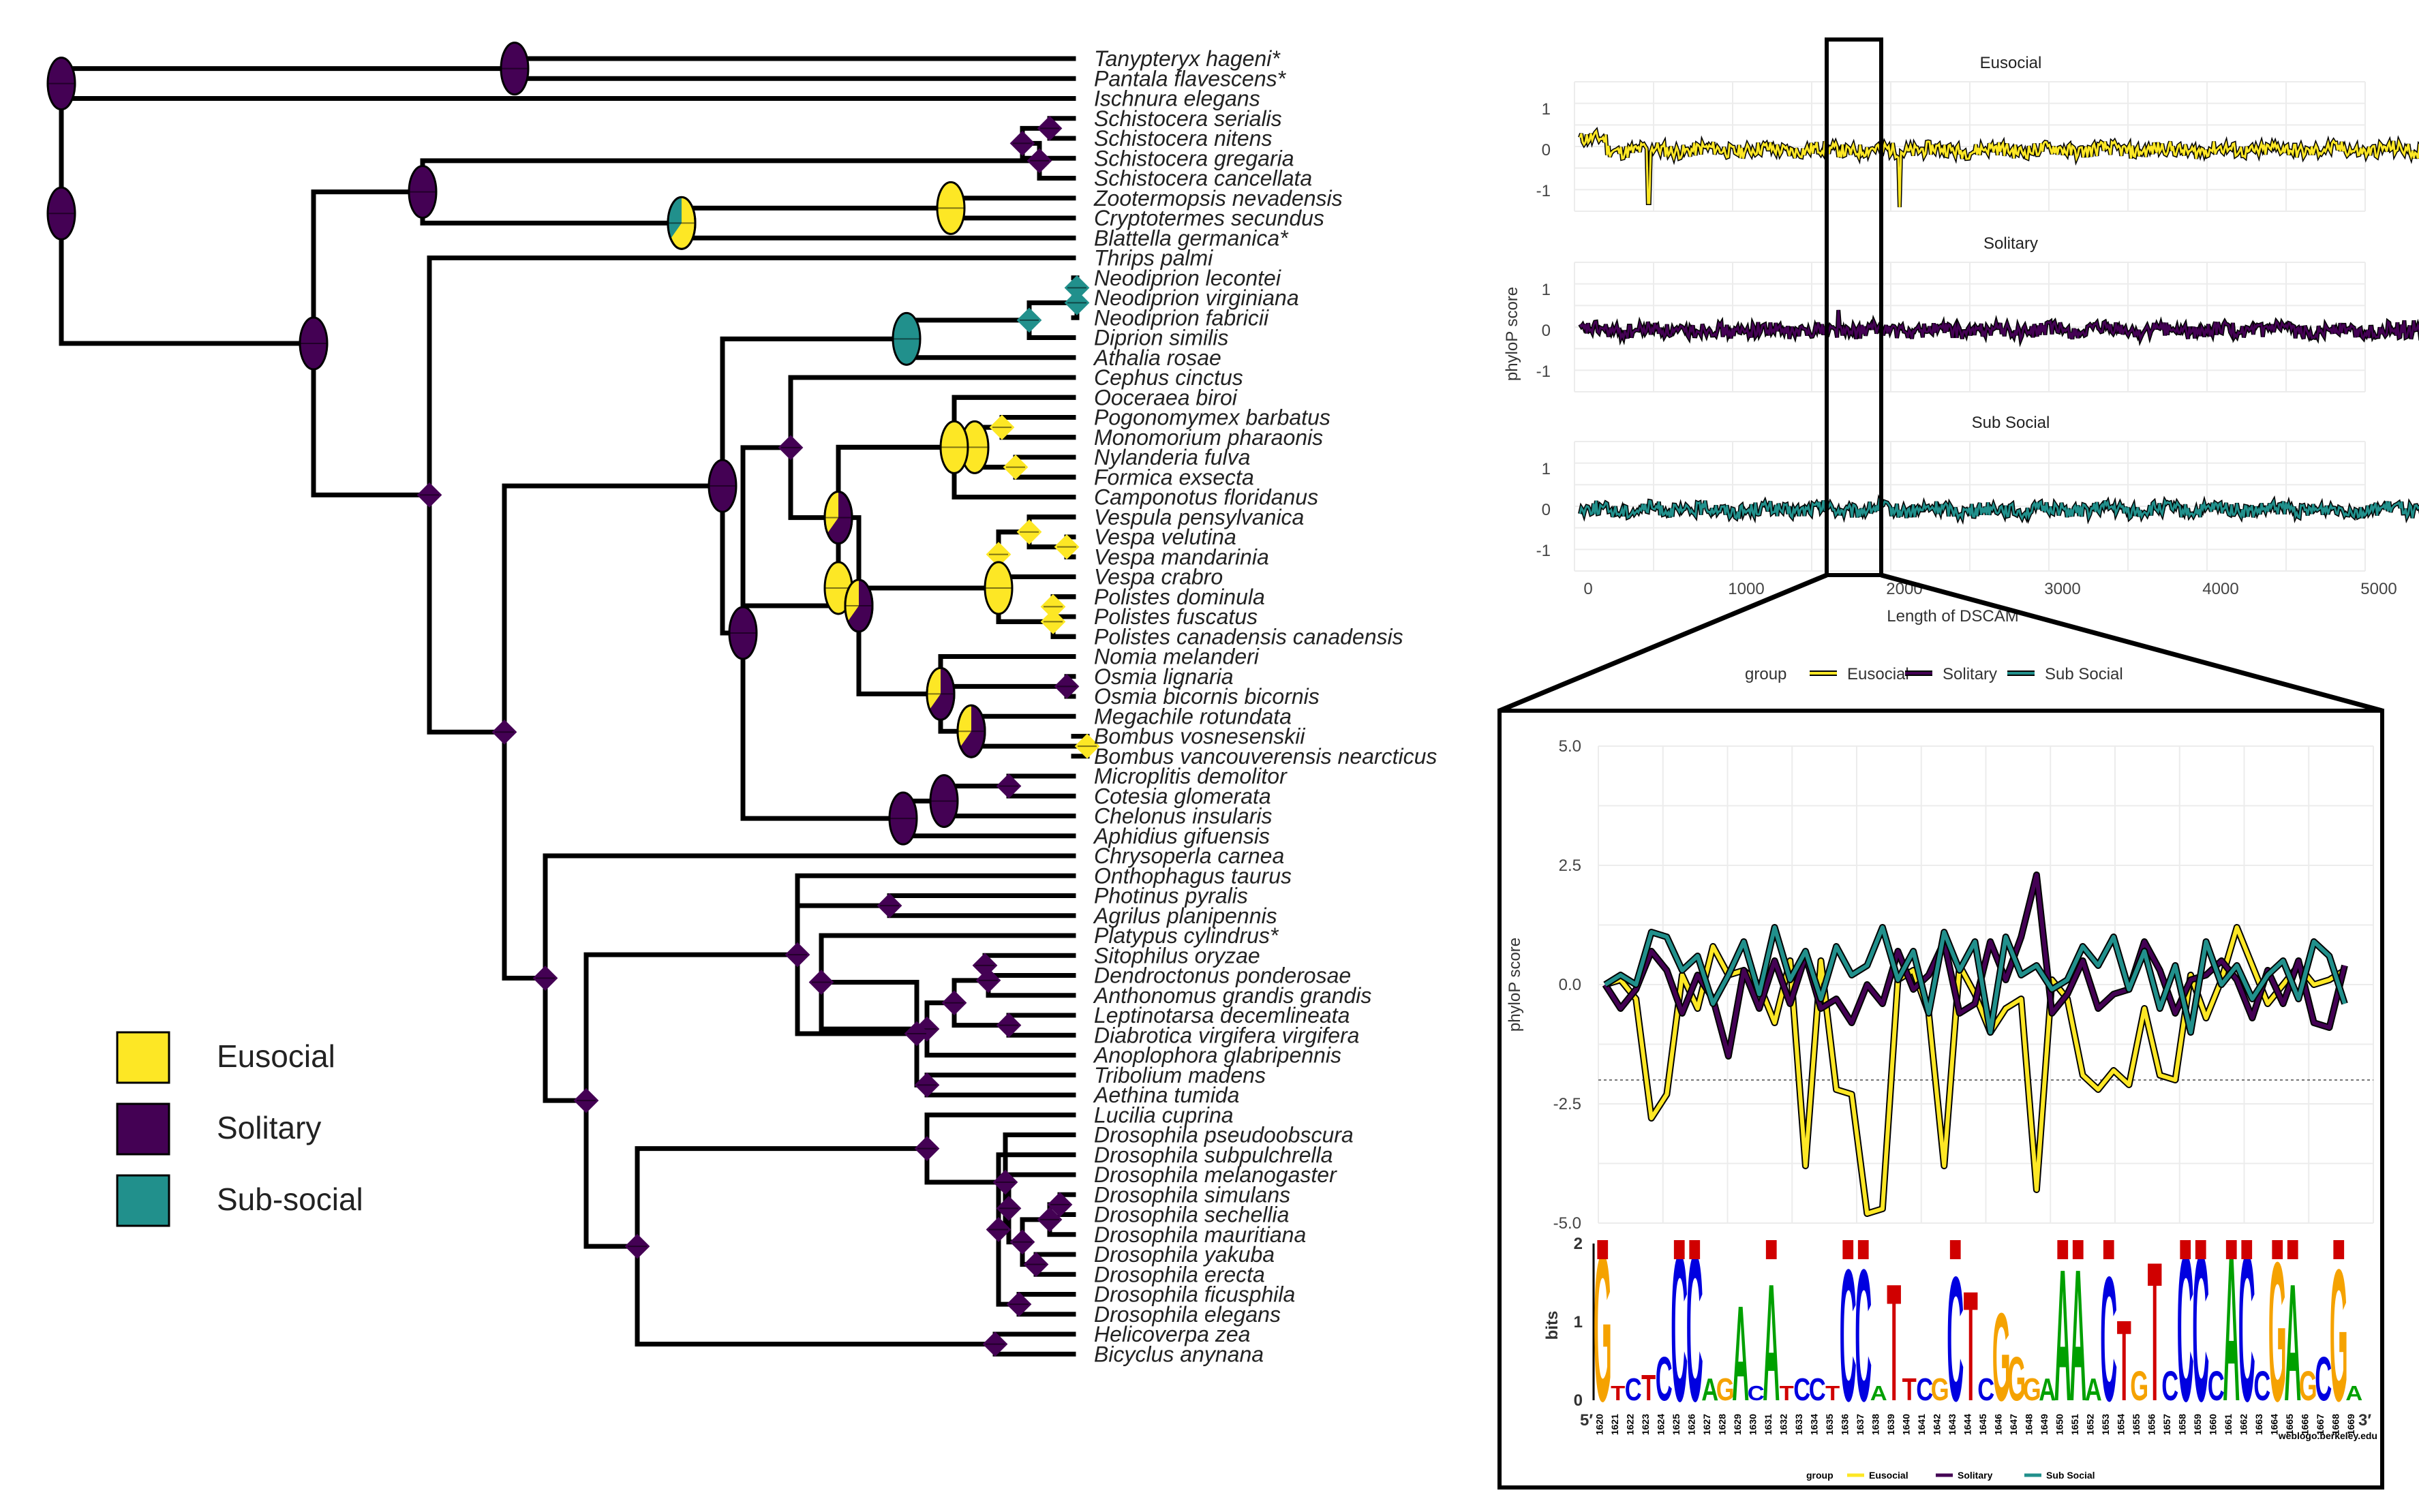 The width and height of the screenshot is (2419, 1512). What do you see at coordinates (1512, 334) in the screenshot?
I see `y-axis-label: phyloP score` at bounding box center [1512, 334].